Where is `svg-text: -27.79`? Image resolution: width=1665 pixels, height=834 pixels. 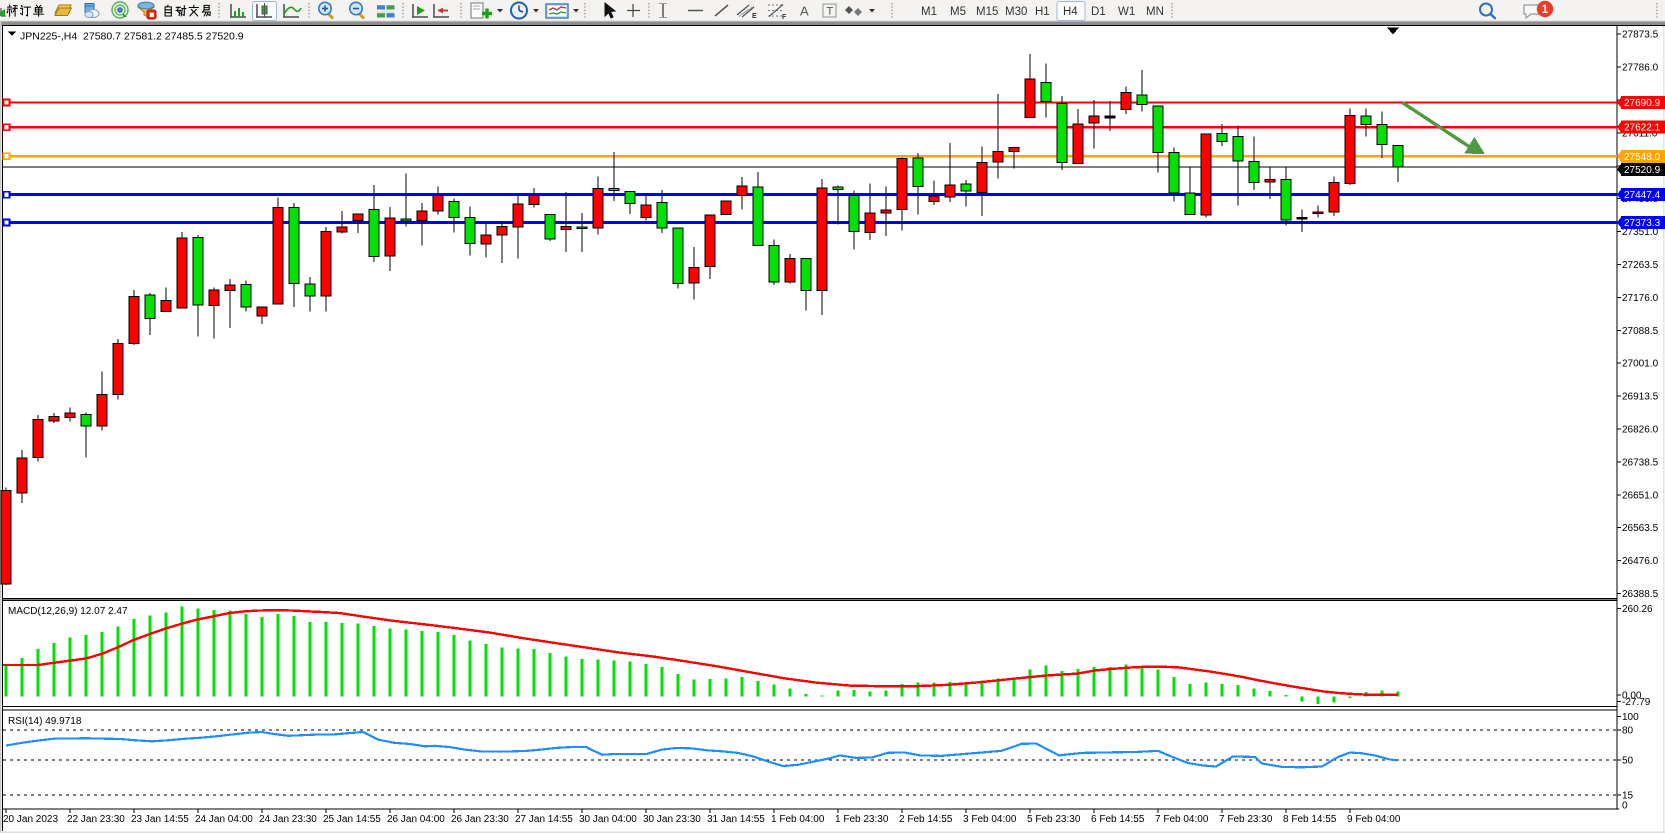 svg-text: -27.79 is located at coordinates (1636, 702).